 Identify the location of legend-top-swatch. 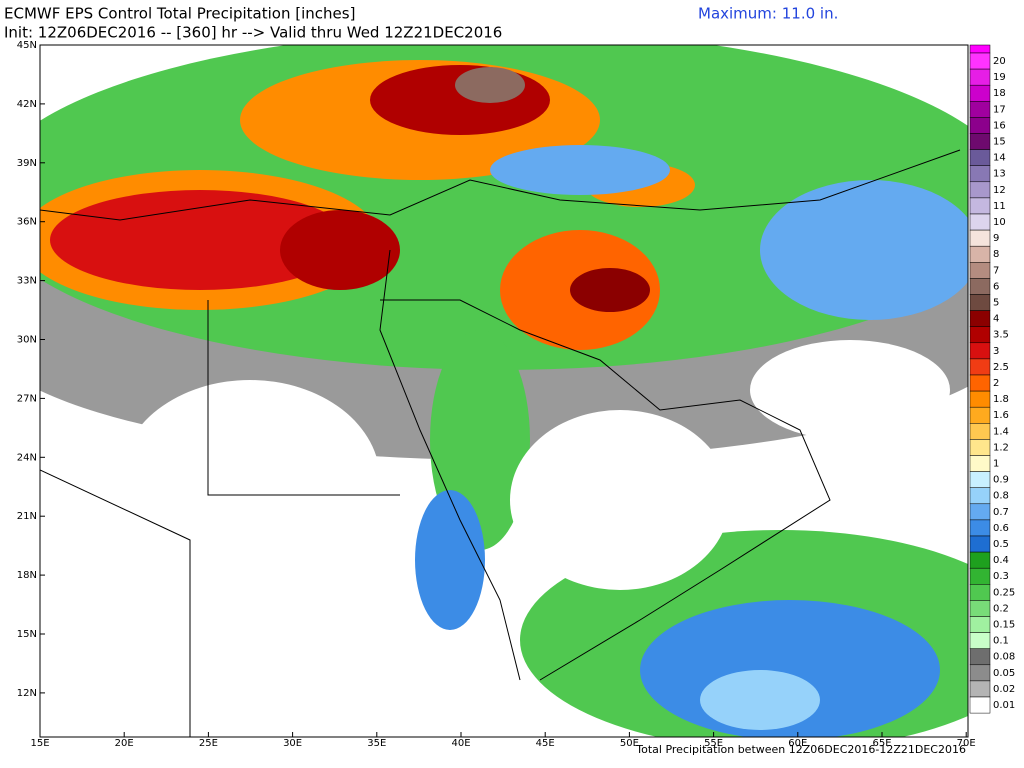
(980, 49).